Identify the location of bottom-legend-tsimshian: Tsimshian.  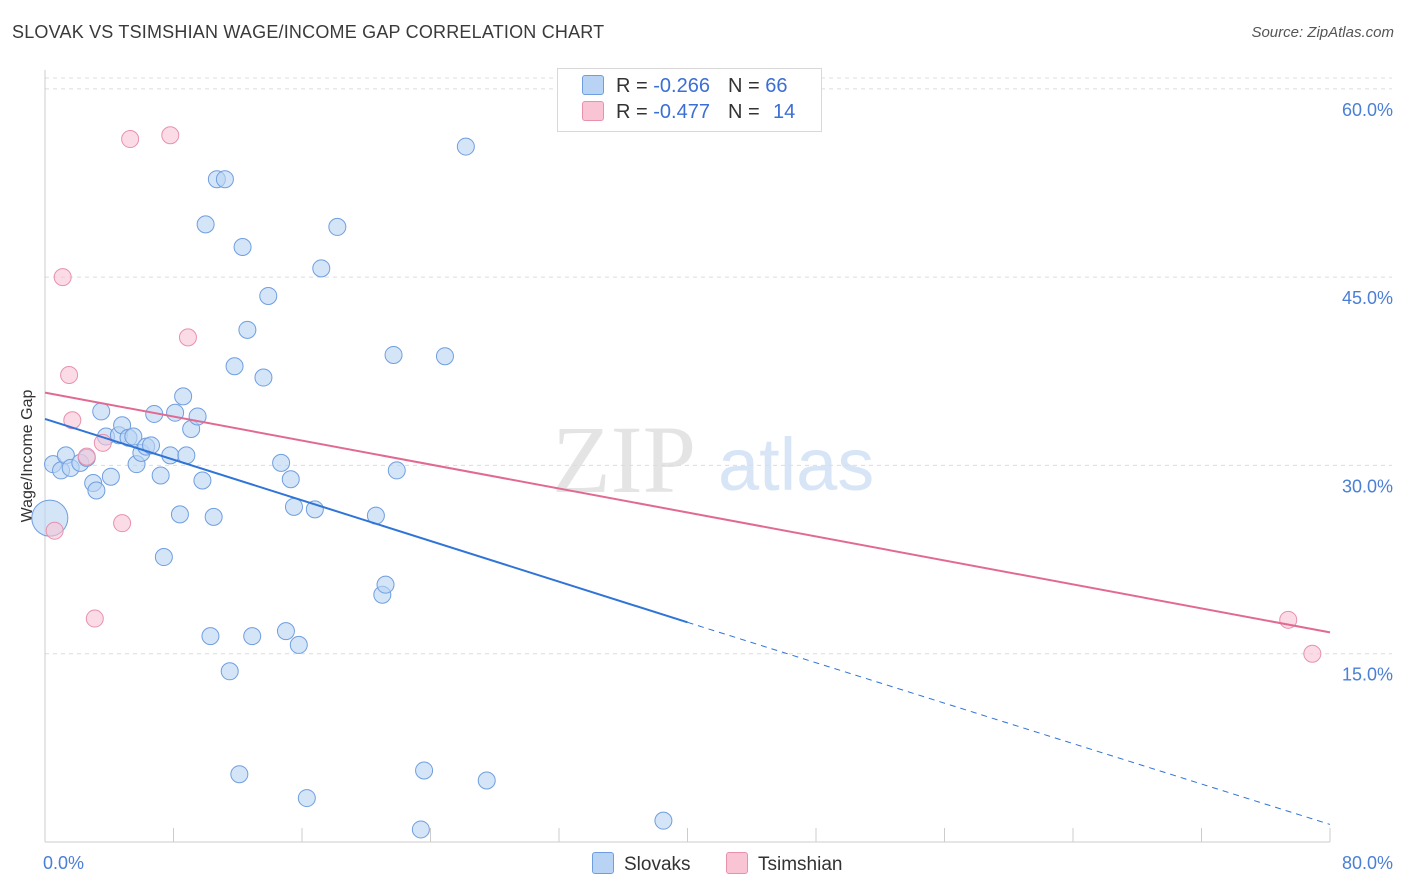
(784, 864).